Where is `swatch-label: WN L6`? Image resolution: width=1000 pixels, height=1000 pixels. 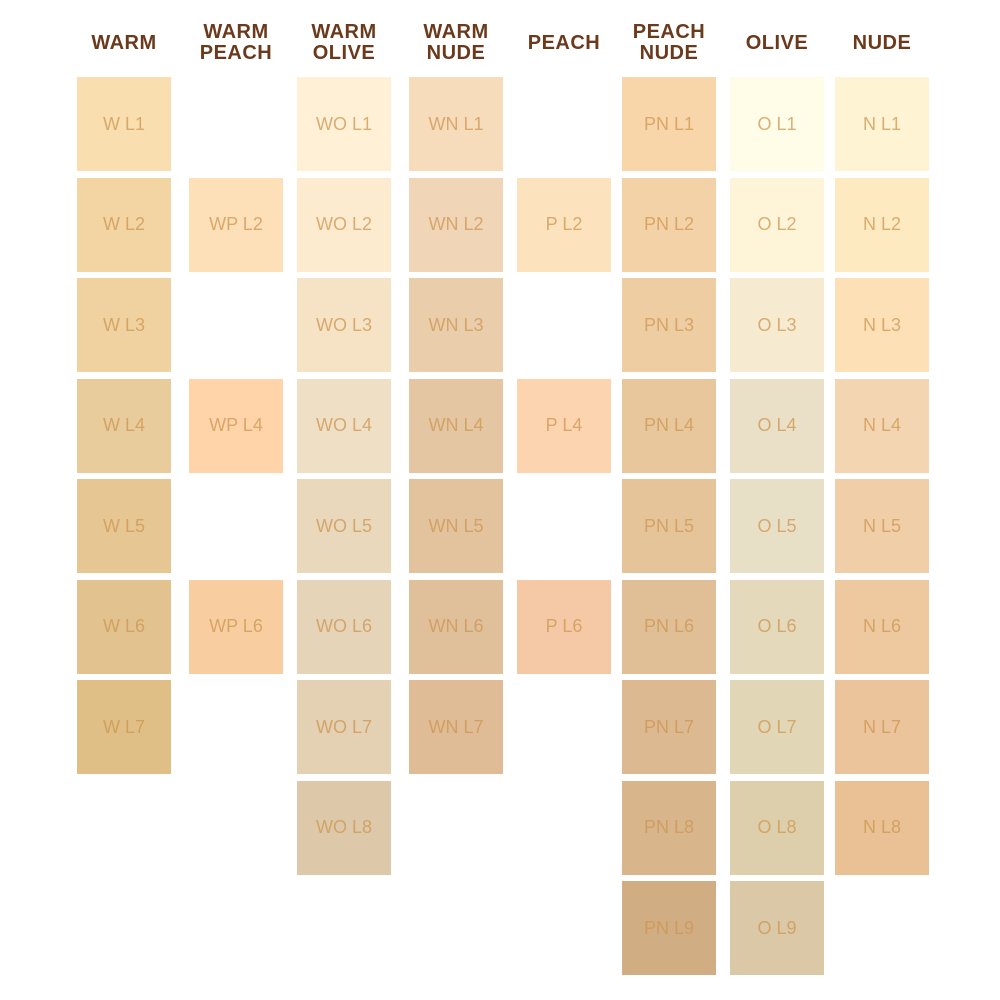 swatch-label: WN L6 is located at coordinates (456, 626).